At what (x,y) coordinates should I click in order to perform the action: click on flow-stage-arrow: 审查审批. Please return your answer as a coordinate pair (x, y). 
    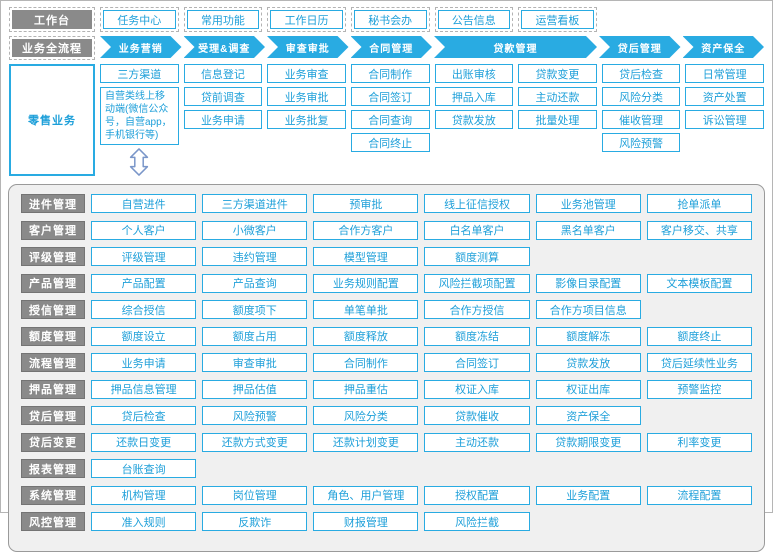
    Looking at the image, I should click on (308, 47).